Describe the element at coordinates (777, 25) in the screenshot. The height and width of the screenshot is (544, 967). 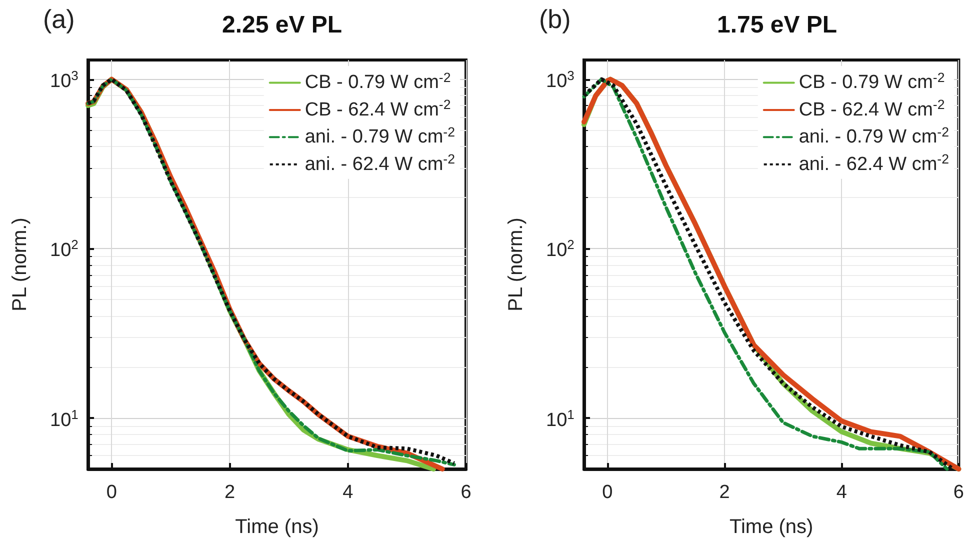
I see `chart-title: 1.75 eV PL` at that location.